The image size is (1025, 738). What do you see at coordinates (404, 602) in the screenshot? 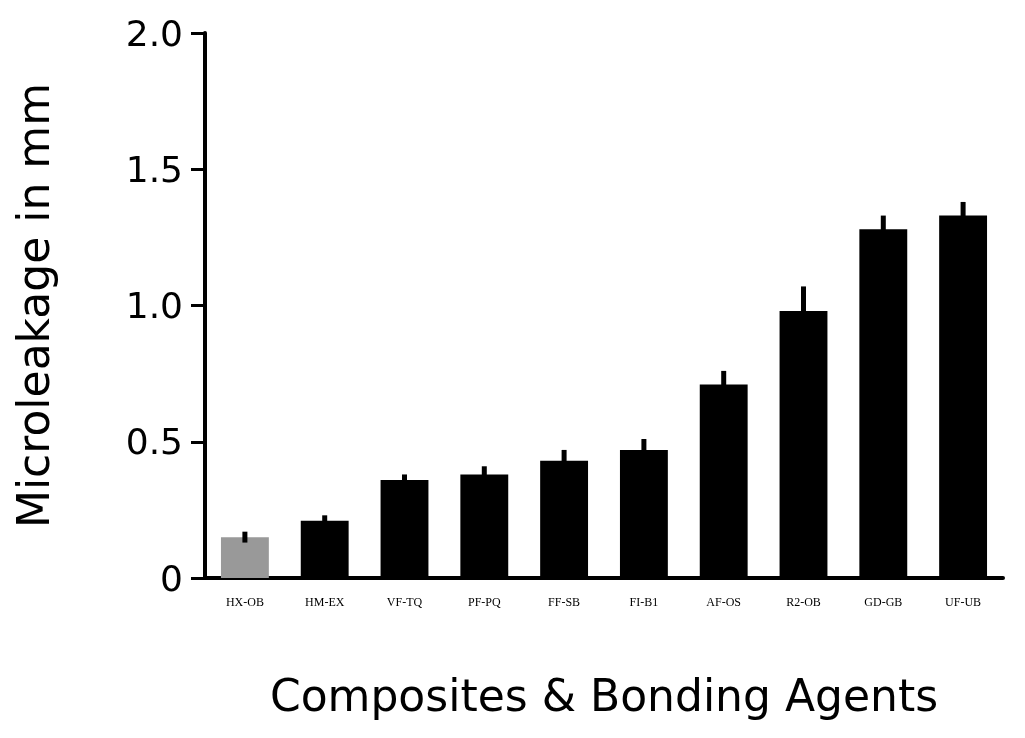
I see `x-tick-label: VF-TQ` at bounding box center [404, 602].